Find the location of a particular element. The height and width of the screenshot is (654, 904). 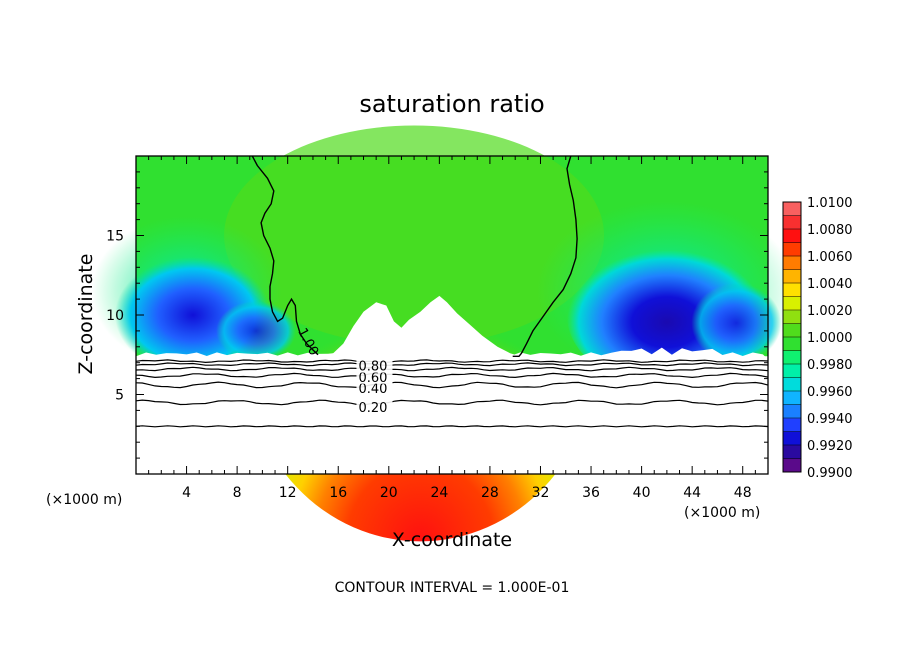

y-axis-title: Z-coordinate is located at coordinates (86, 314).